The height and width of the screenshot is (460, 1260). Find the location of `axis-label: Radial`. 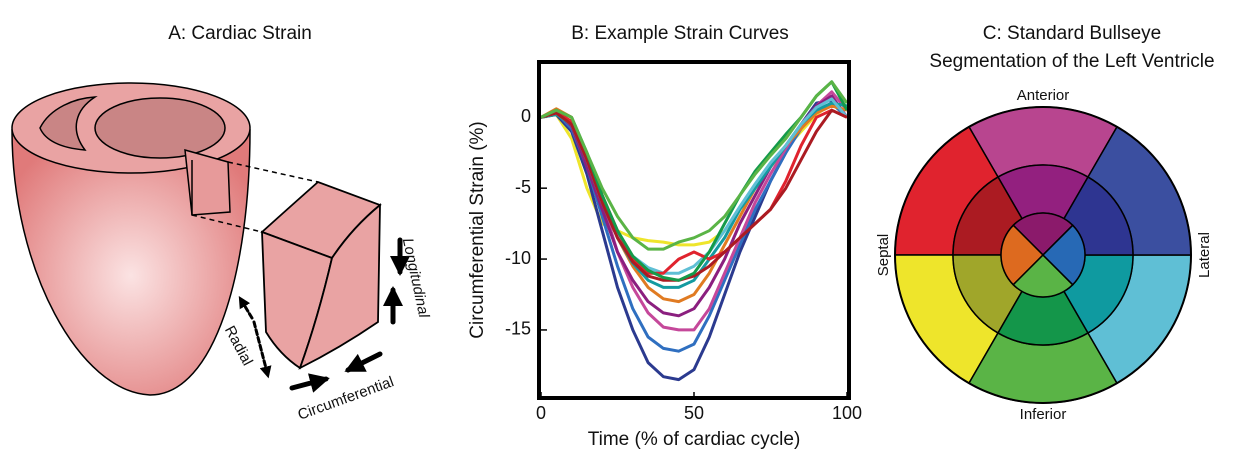

axis-label: Radial is located at coordinates (238, 346).